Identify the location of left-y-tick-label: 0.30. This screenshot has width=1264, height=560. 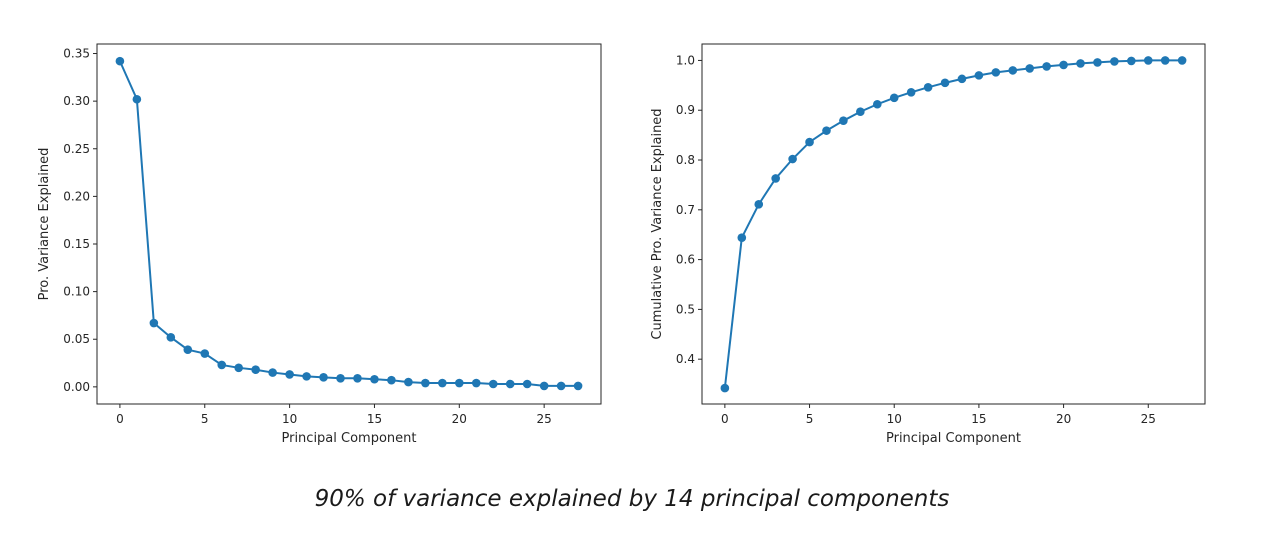
(76, 101).